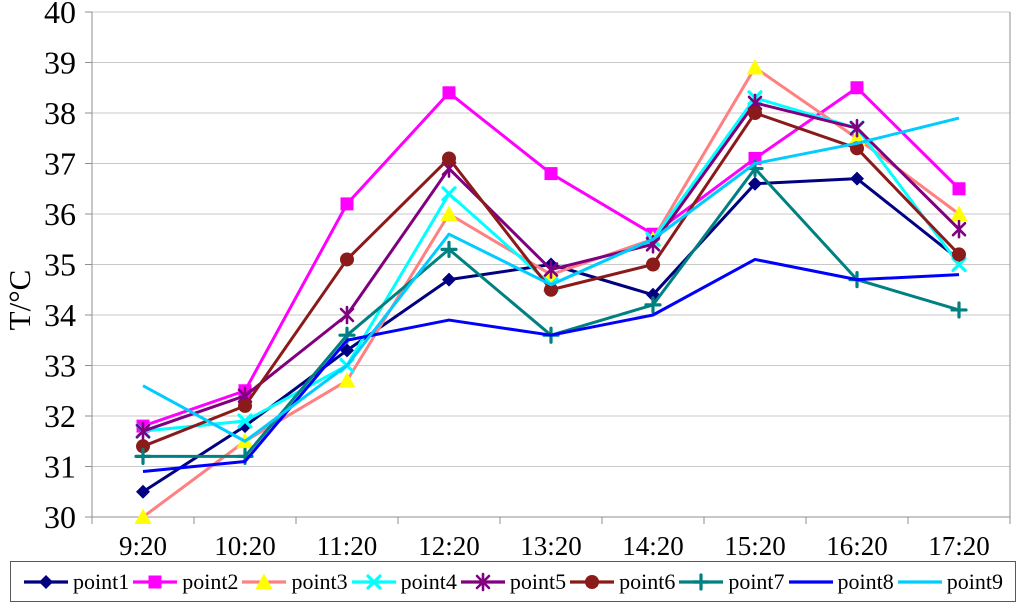 This screenshot has width=1024, height=607. Describe the element at coordinates (60, 366) in the screenshot. I see `y-tick-label: 33` at that location.